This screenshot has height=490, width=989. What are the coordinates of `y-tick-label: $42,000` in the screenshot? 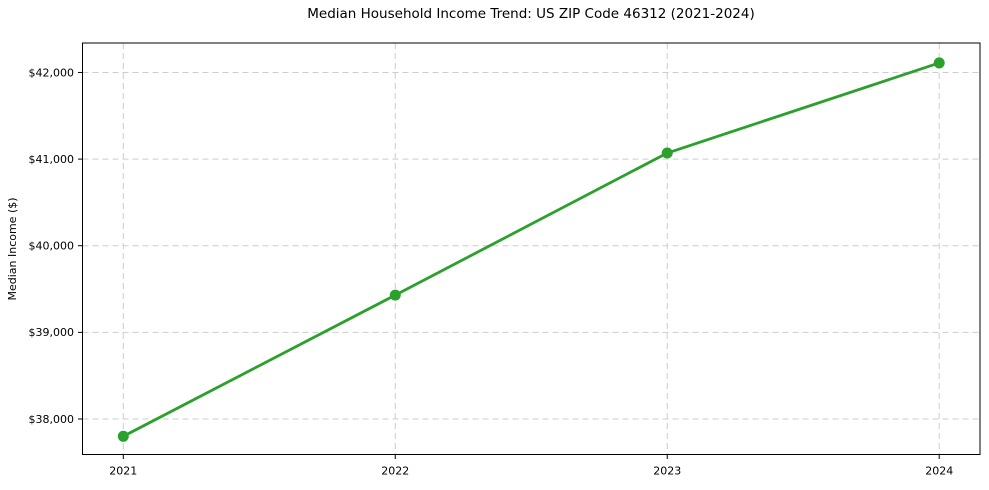 It's located at (52, 72).